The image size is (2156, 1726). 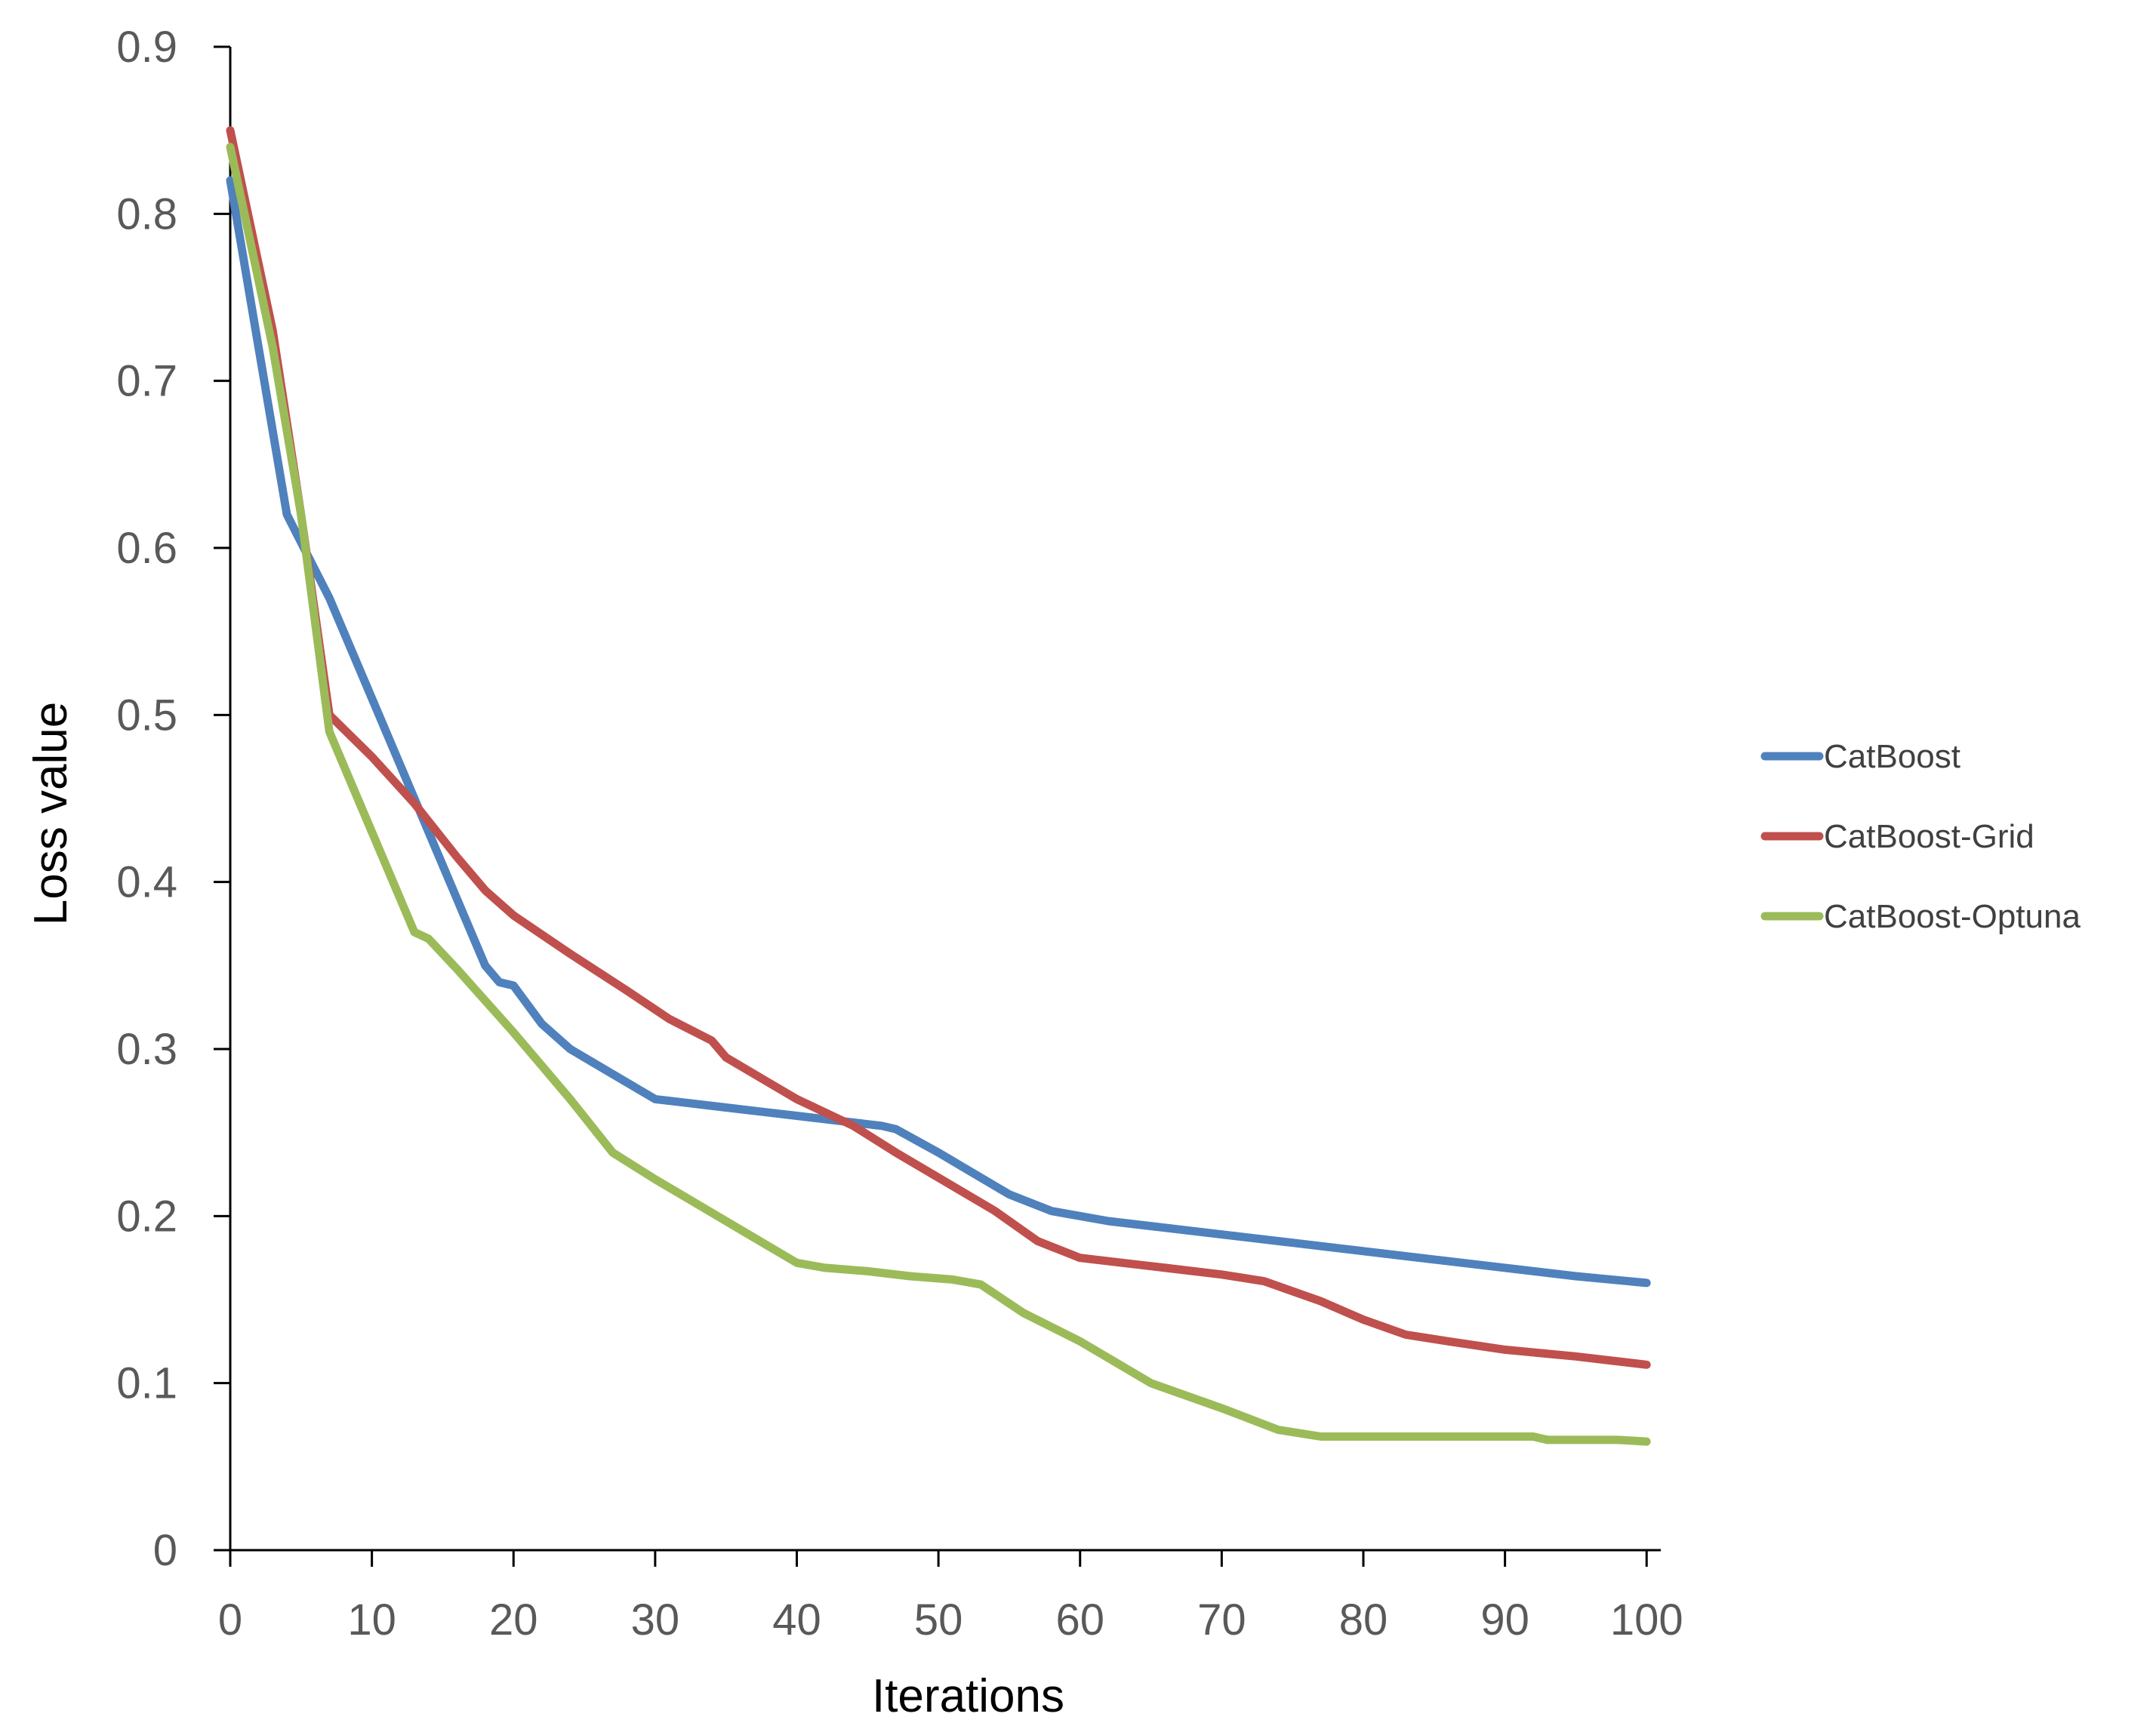 I want to click on legend-label: CatBoost-Optuna, so click(x=1952, y=916).